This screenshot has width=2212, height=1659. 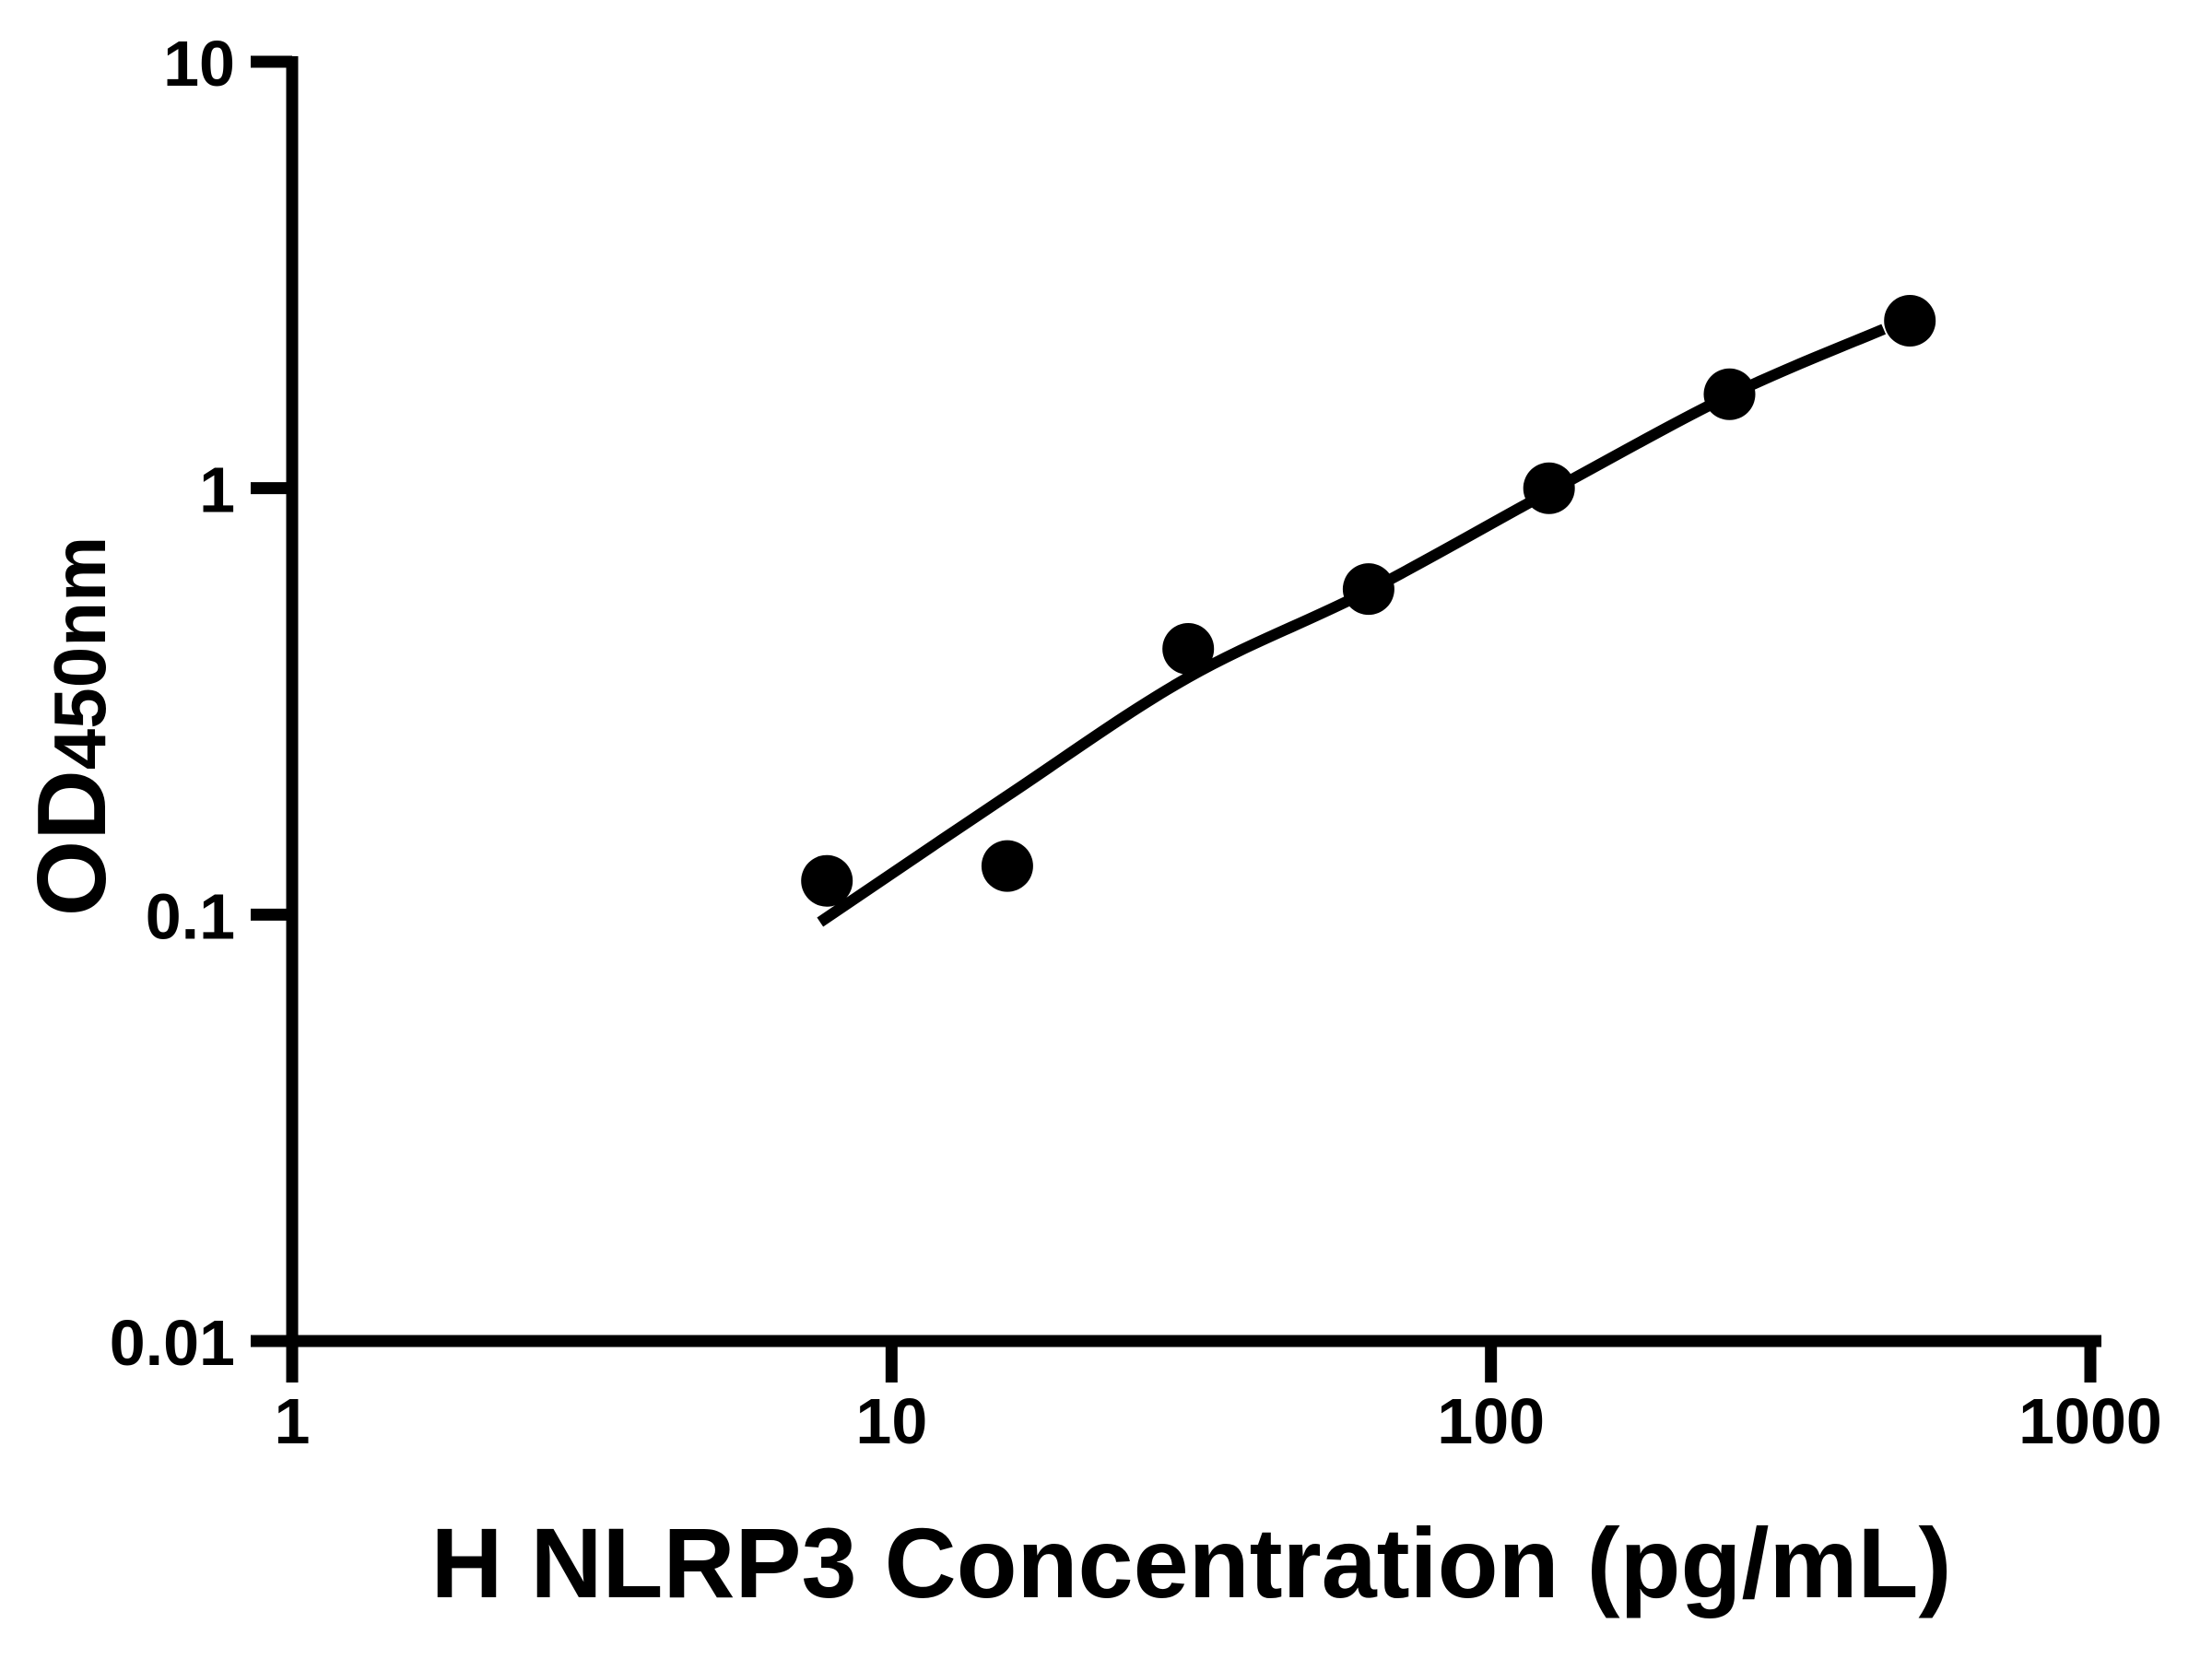 What do you see at coordinates (172, 1343) in the screenshot?
I see `y-tick-label: 0.01` at bounding box center [172, 1343].